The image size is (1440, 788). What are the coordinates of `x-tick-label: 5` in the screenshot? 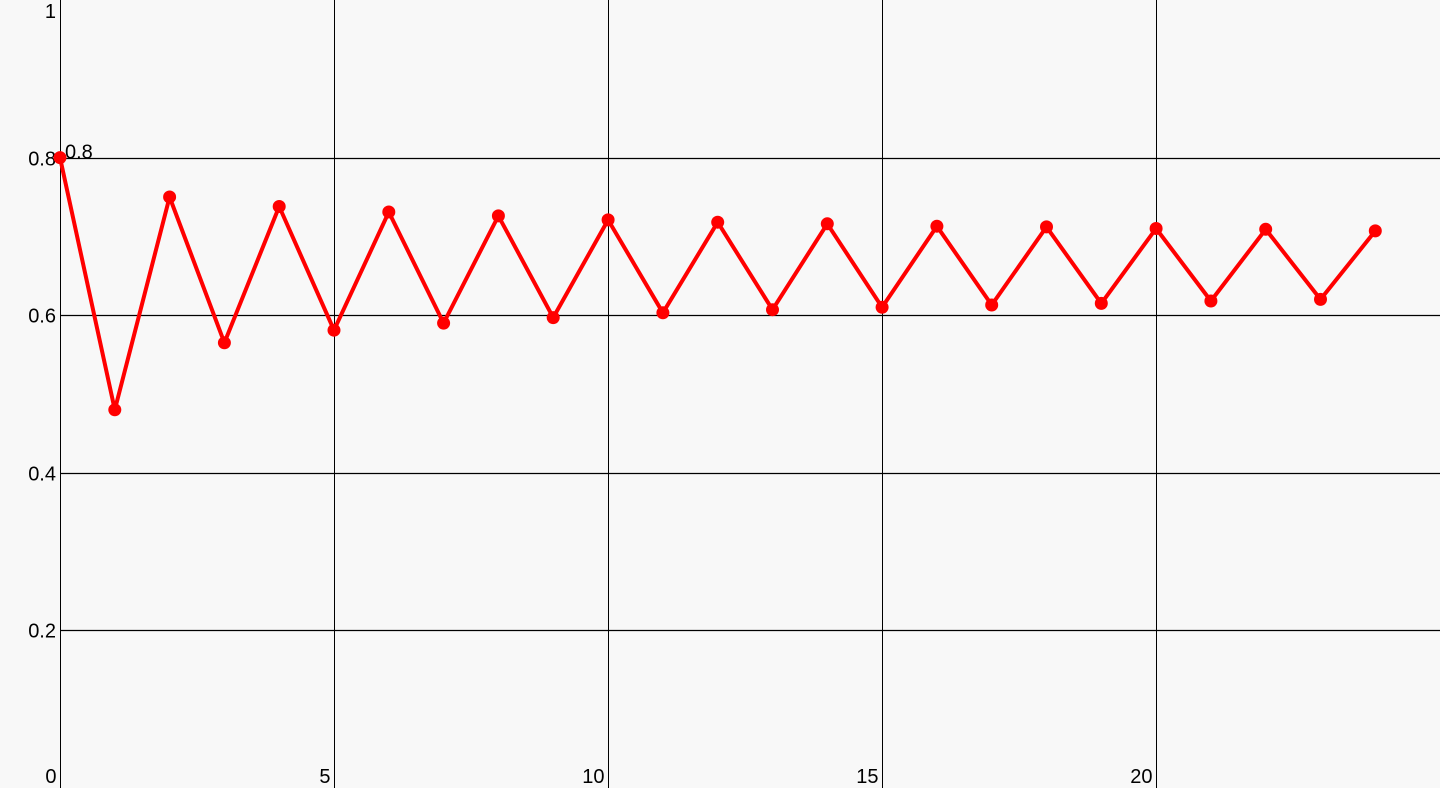 It's located at (324, 777).